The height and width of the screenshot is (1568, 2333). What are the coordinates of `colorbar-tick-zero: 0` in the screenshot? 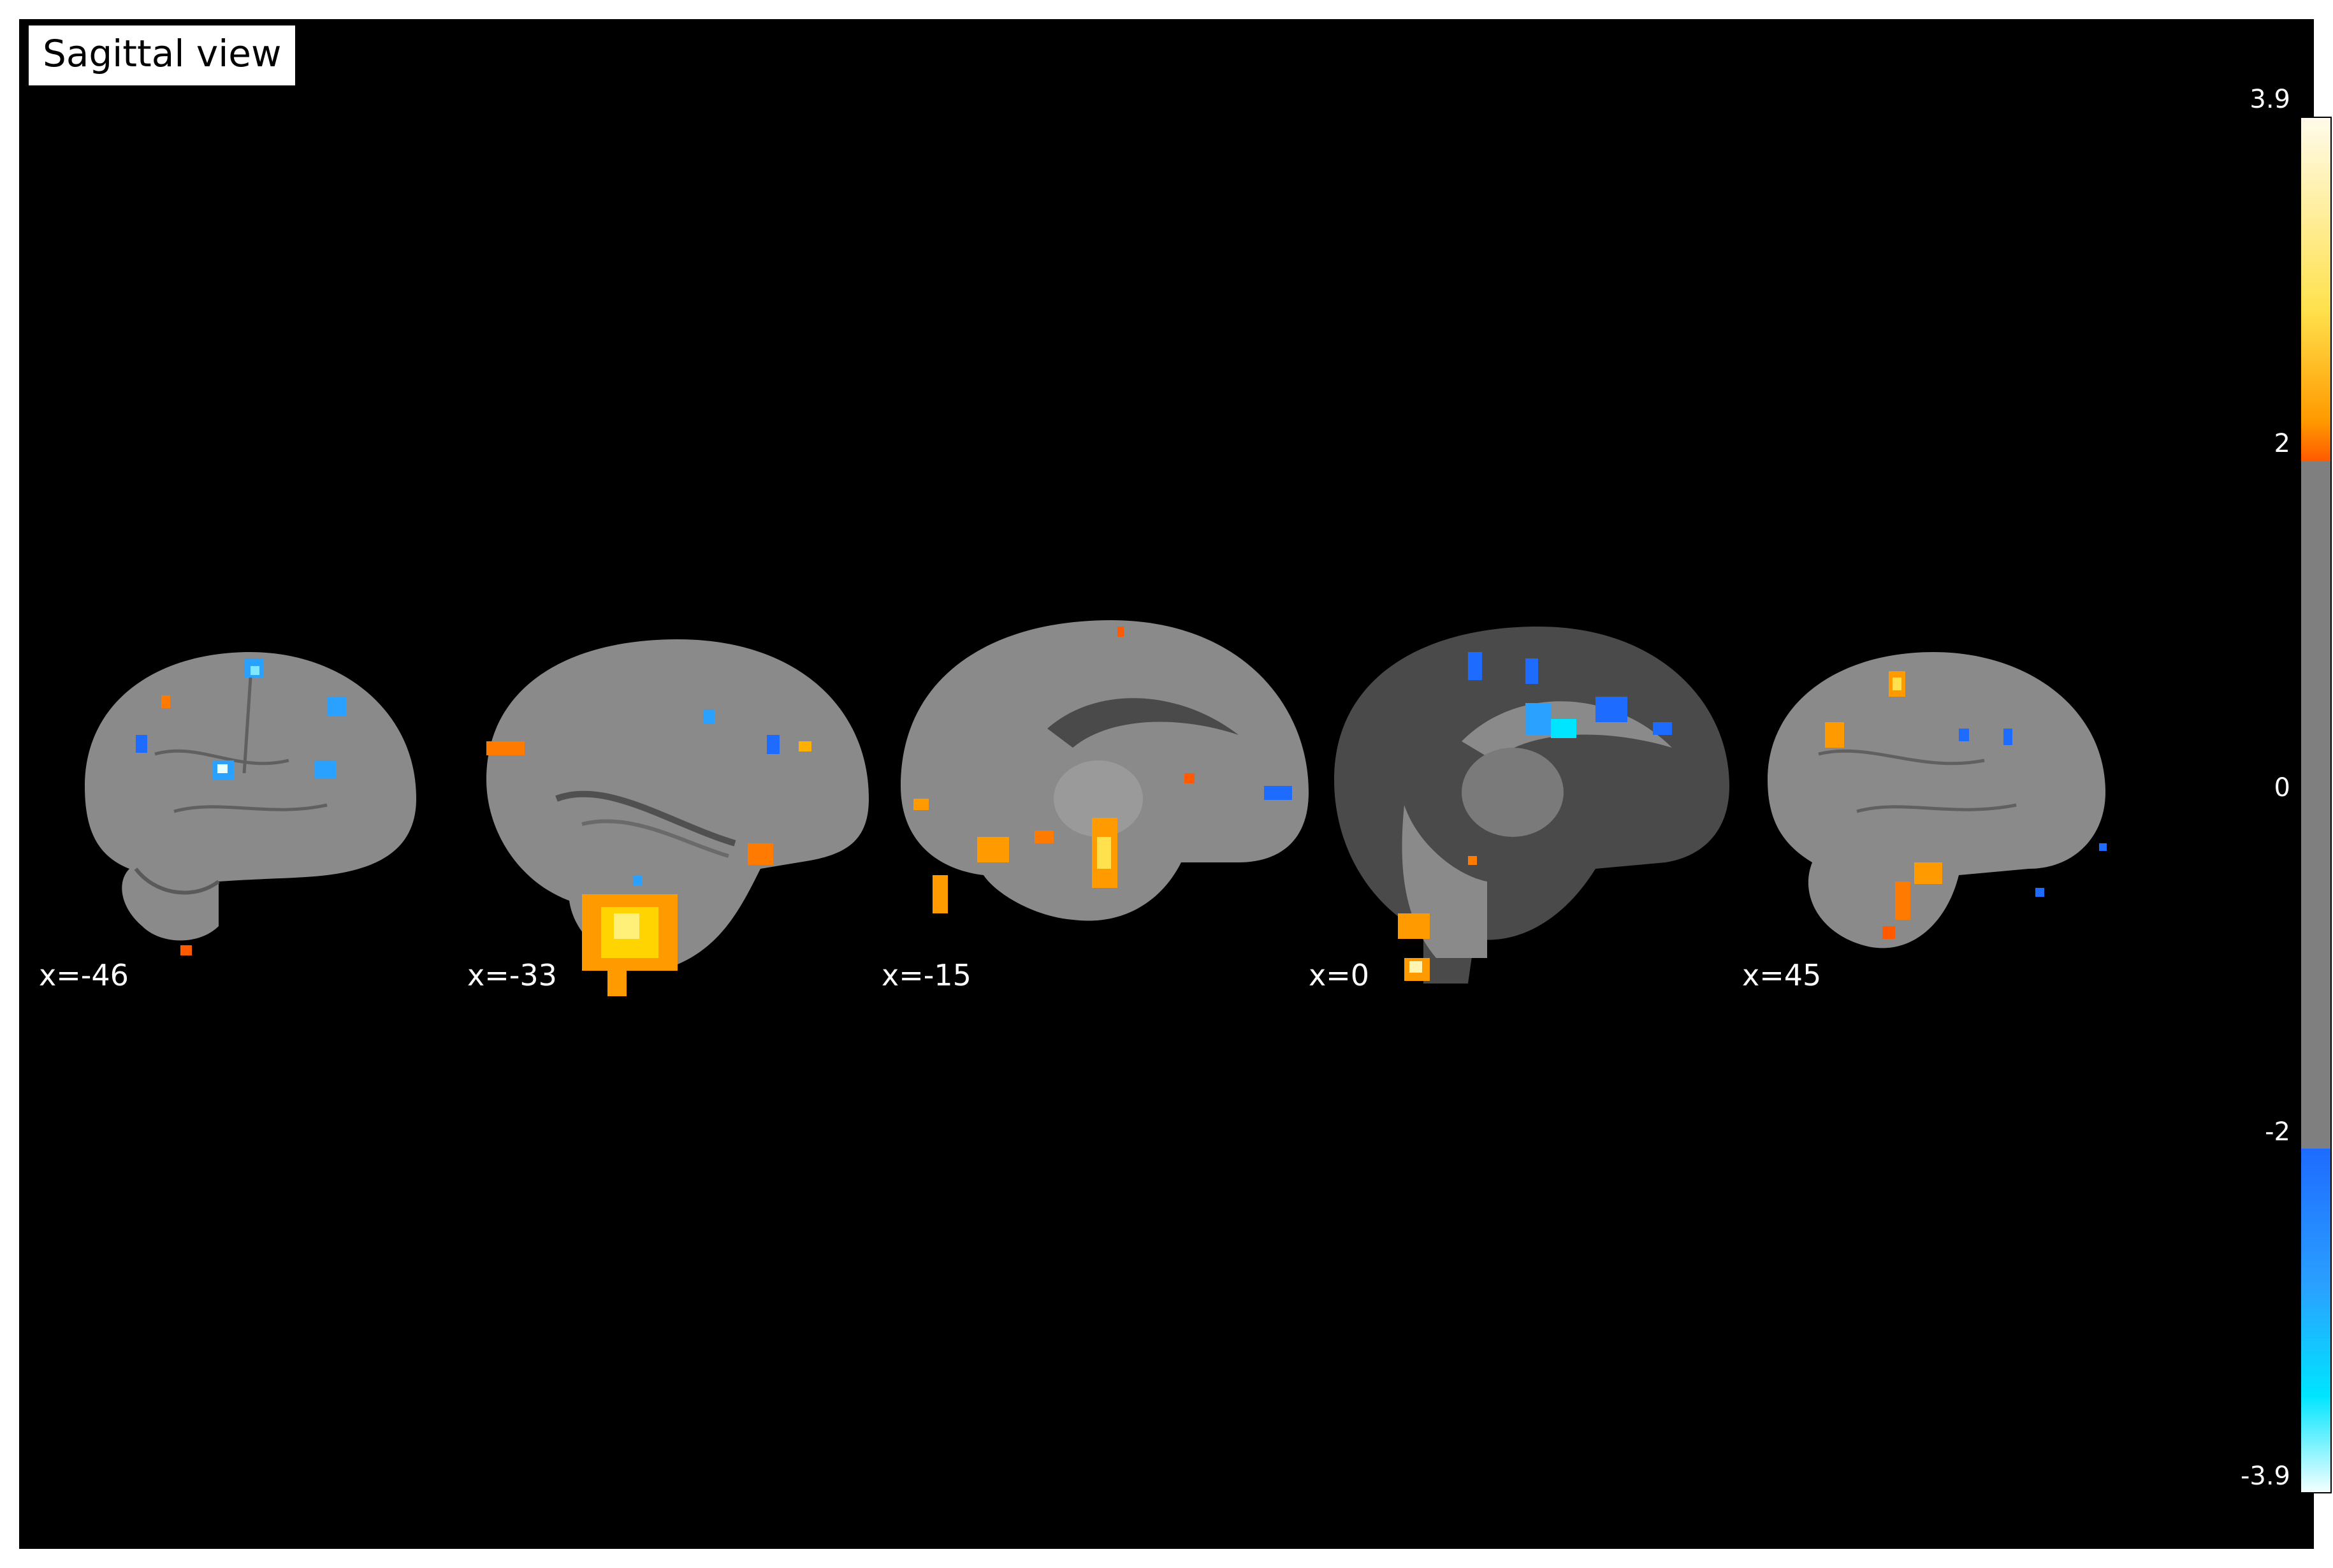 It's located at (2282, 788).